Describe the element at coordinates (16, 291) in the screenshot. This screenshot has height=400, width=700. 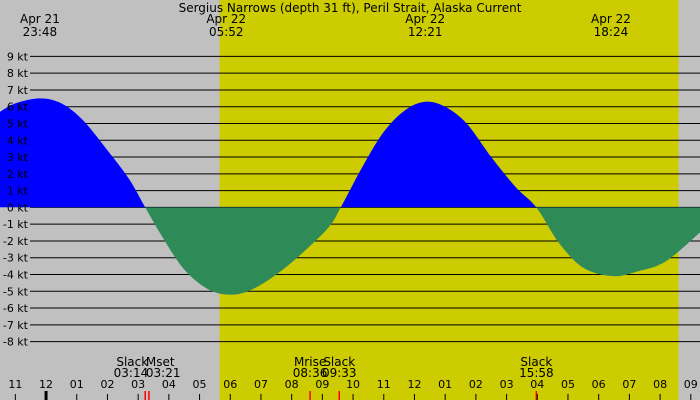
I see `y-tick-label: -5 kt` at that location.